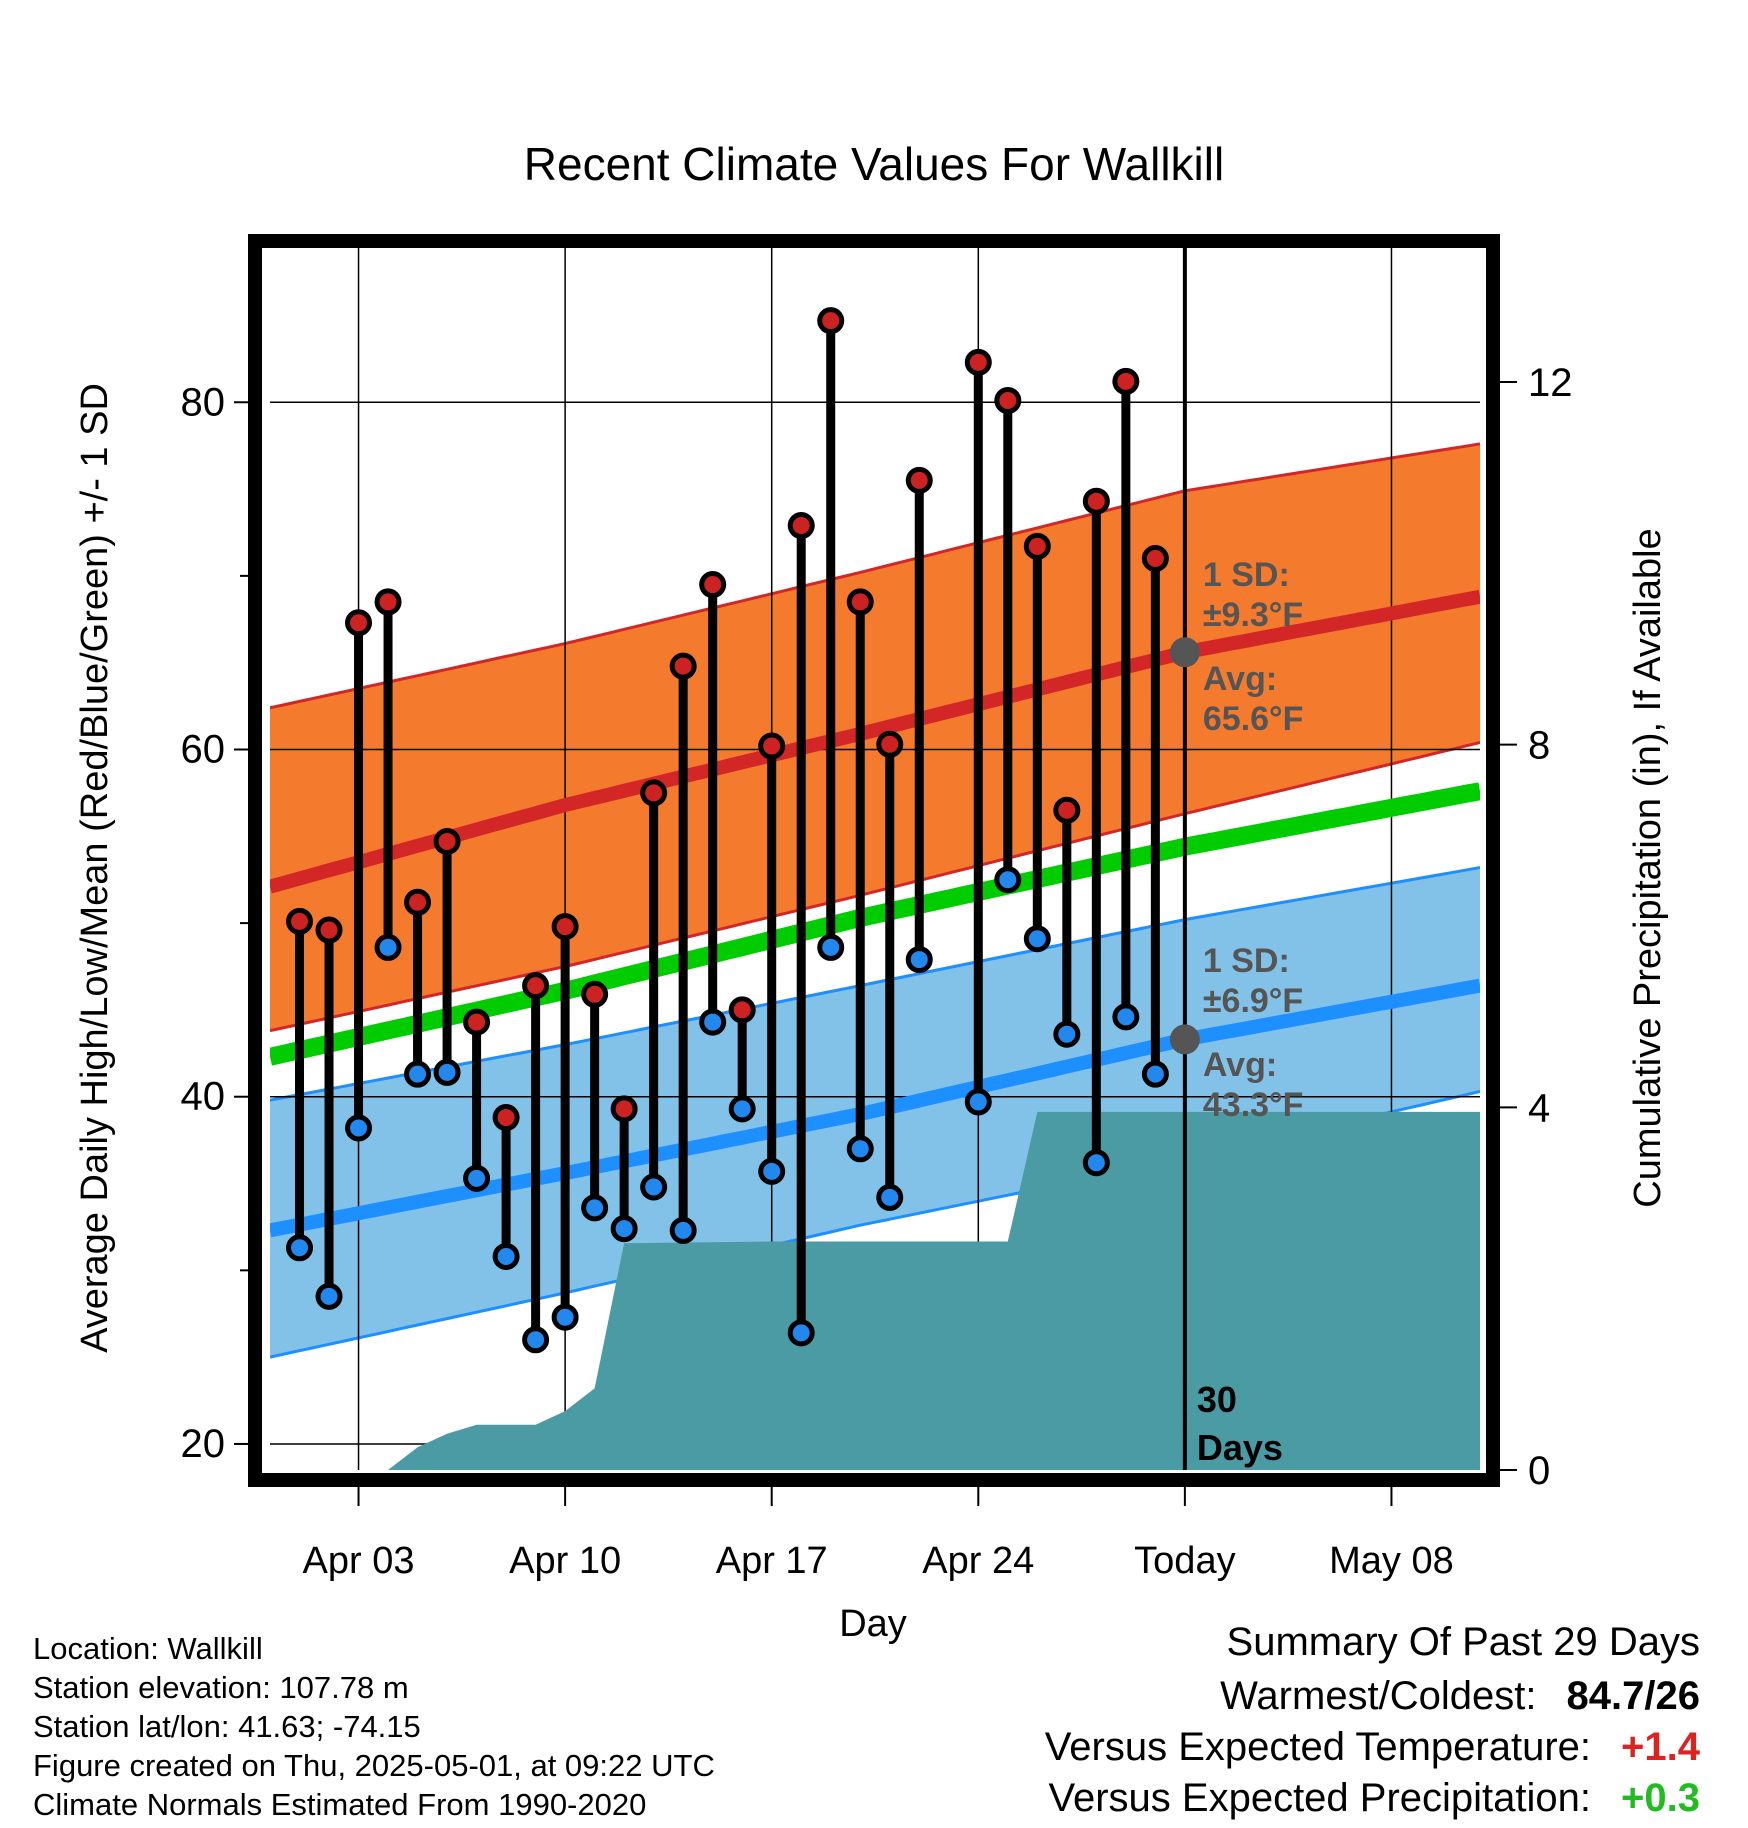 This screenshot has height=1828, width=1748. Describe the element at coordinates (1184, 1561) in the screenshot. I see `x-tick-label: Today` at that location.